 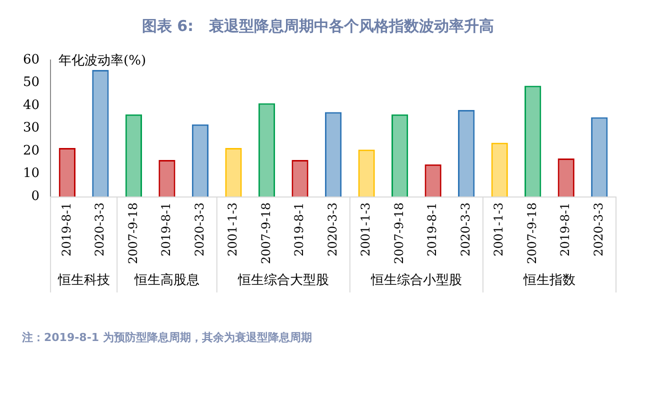 What do you see at coordinates (416, 280) in the screenshot?
I see `text: 恒生综合小型股` at bounding box center [416, 280].